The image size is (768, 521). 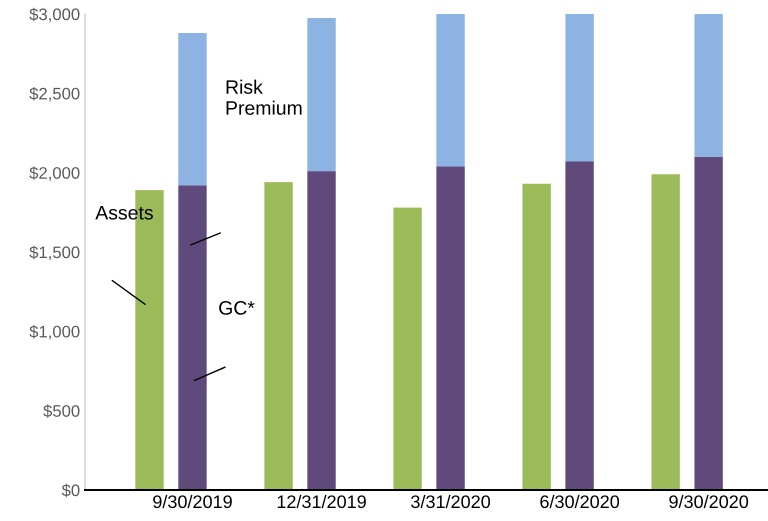 What do you see at coordinates (54, 94) in the screenshot?
I see `y-tick-label: $2,500` at bounding box center [54, 94].